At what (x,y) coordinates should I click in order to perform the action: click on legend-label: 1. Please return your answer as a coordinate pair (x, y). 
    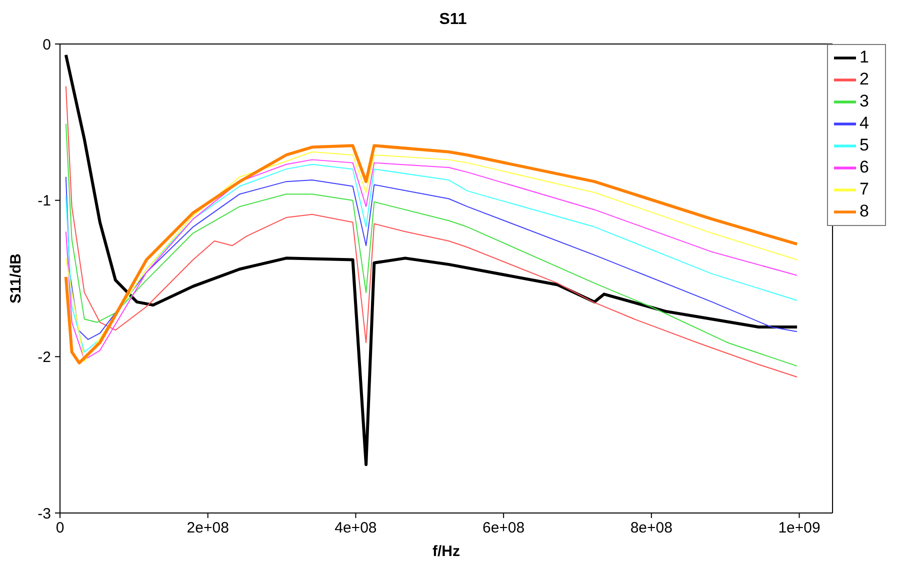
    Looking at the image, I should click on (864, 56).